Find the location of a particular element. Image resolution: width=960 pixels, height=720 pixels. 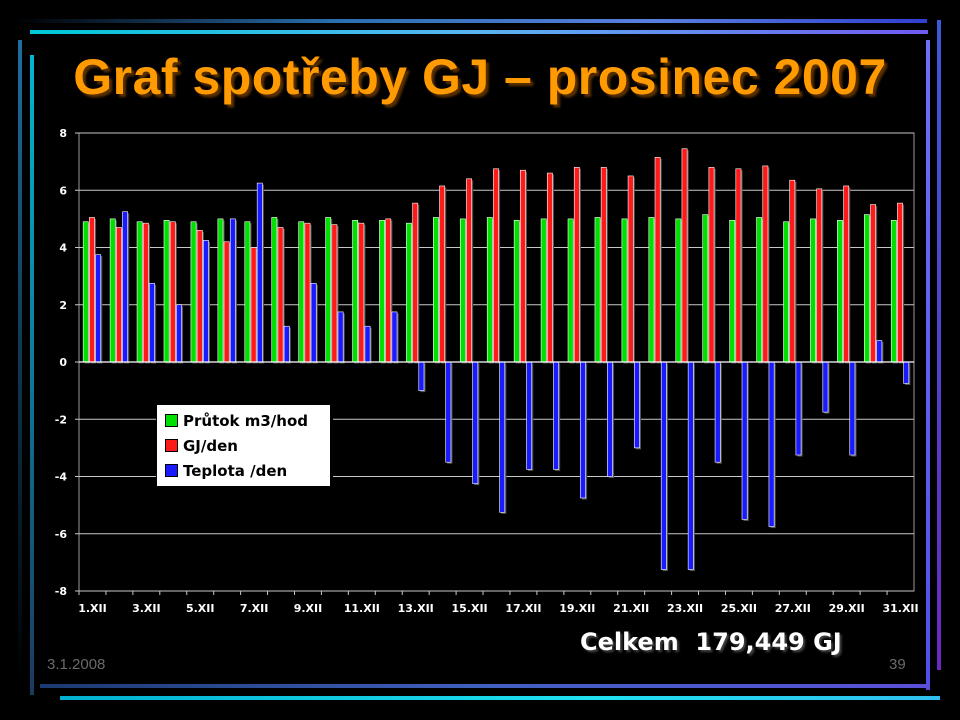

legend-label-flow: Průtok m3/hod is located at coordinates (246, 421).